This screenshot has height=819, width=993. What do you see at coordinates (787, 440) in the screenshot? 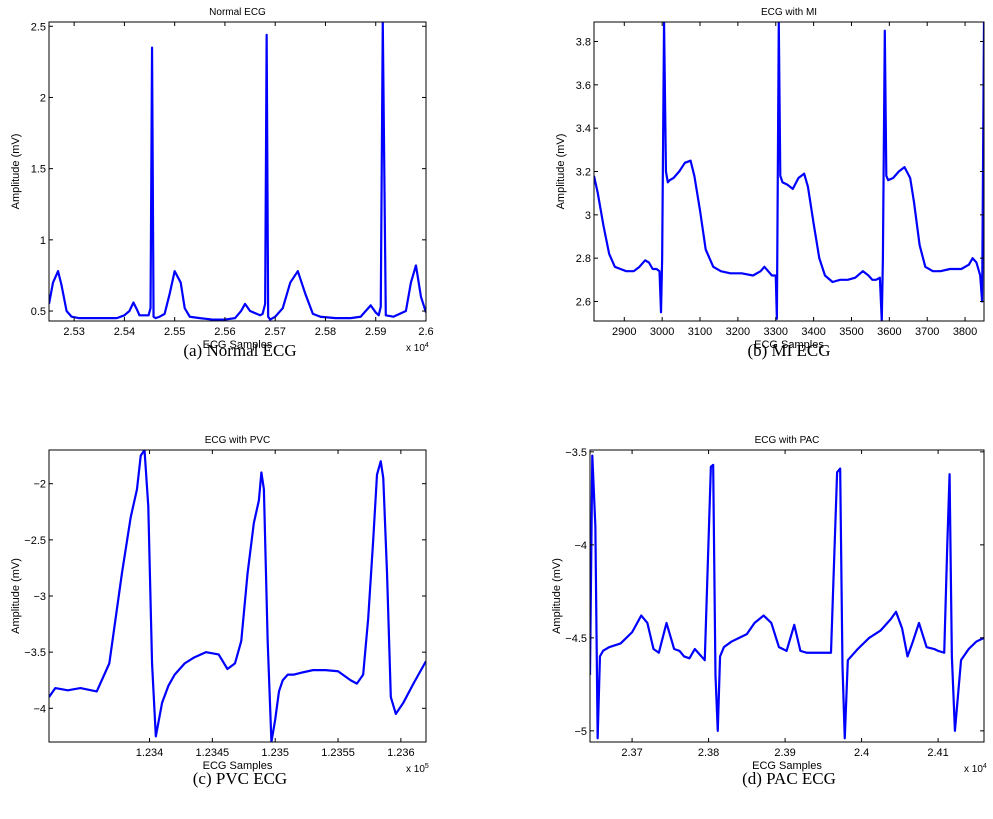
I see `chart-title: ECG with PAC` at bounding box center [787, 440].